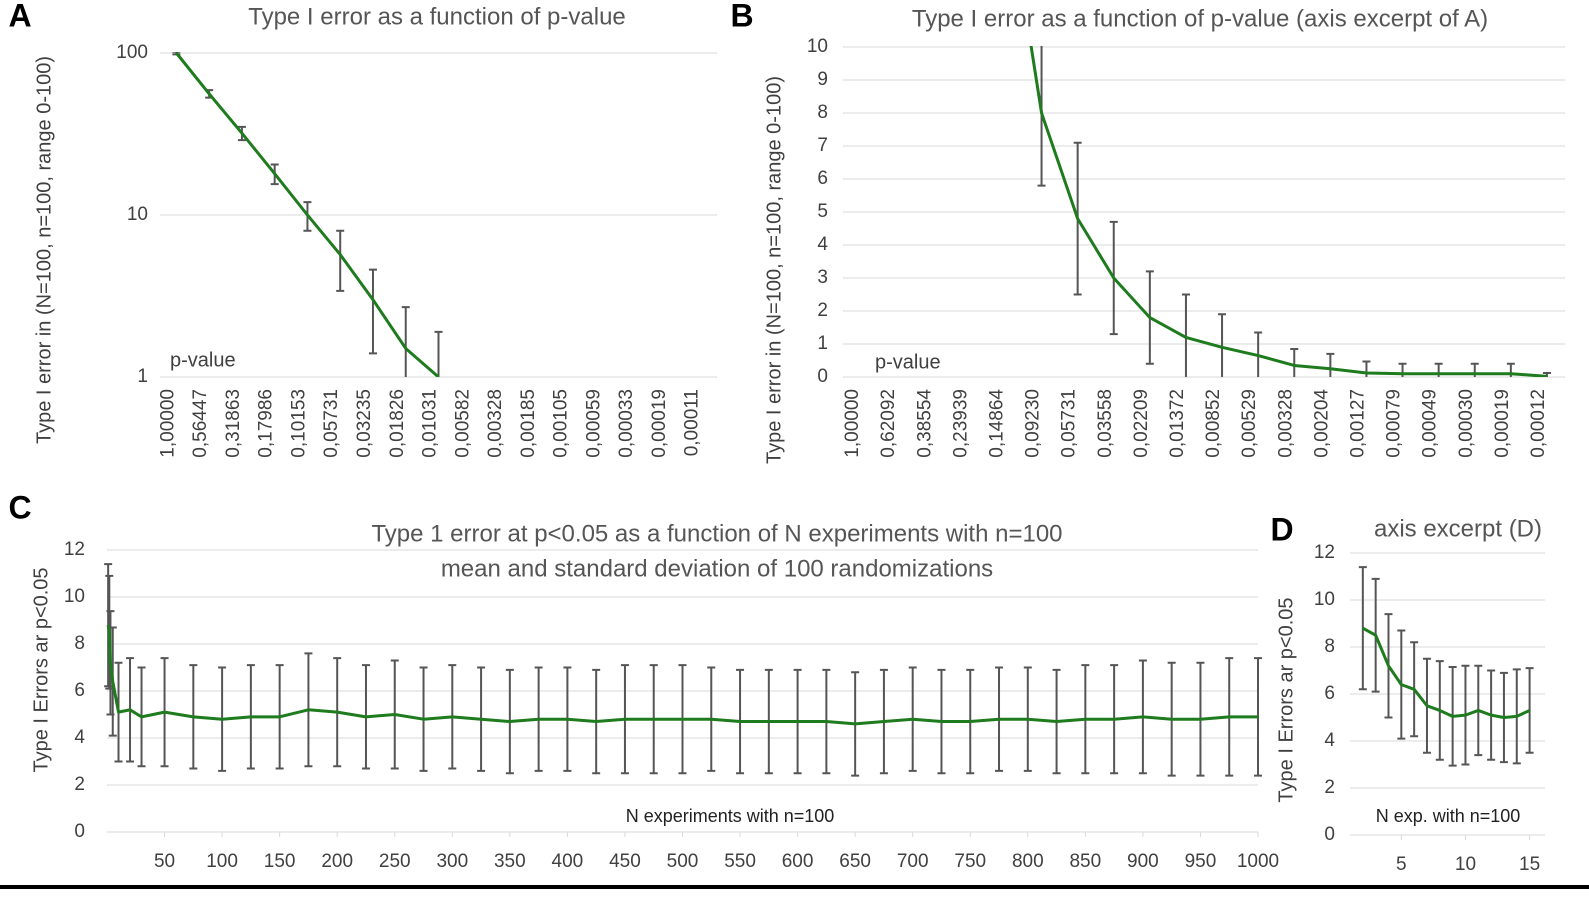  I want to click on chart-title: axis excerpt (D), so click(1458, 528).